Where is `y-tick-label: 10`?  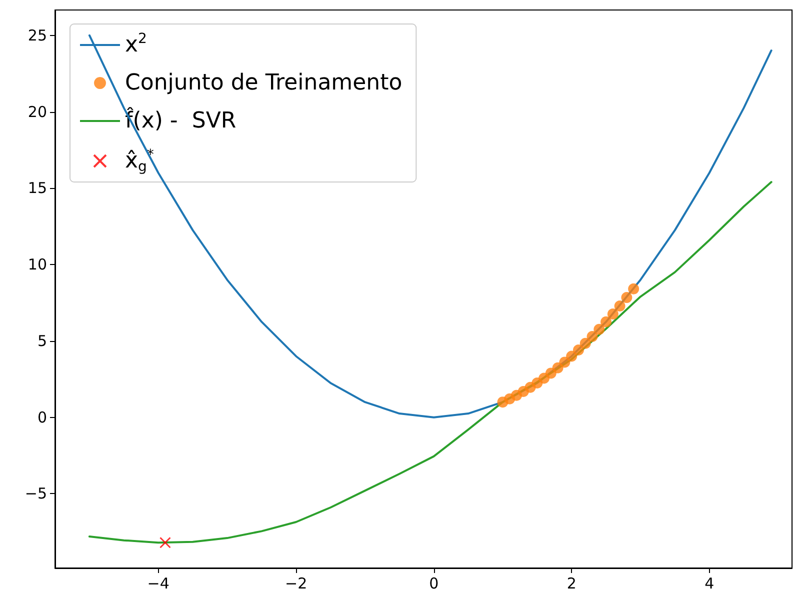 y-tick-label: 10 is located at coordinates (37, 265).